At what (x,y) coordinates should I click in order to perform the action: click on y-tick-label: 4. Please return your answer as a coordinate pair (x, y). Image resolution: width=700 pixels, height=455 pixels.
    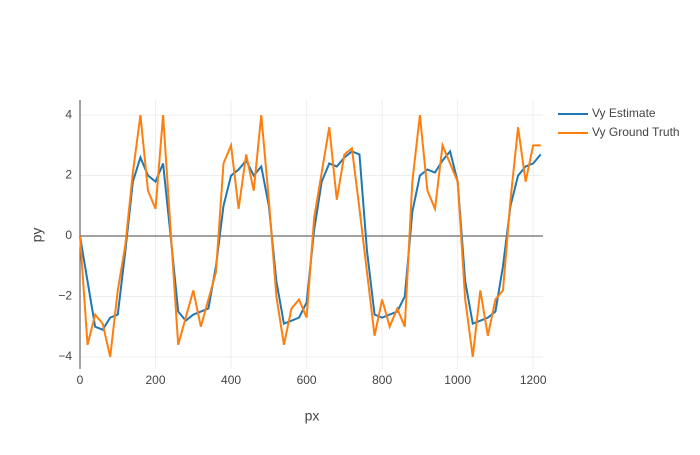
    Looking at the image, I should click on (68, 114).